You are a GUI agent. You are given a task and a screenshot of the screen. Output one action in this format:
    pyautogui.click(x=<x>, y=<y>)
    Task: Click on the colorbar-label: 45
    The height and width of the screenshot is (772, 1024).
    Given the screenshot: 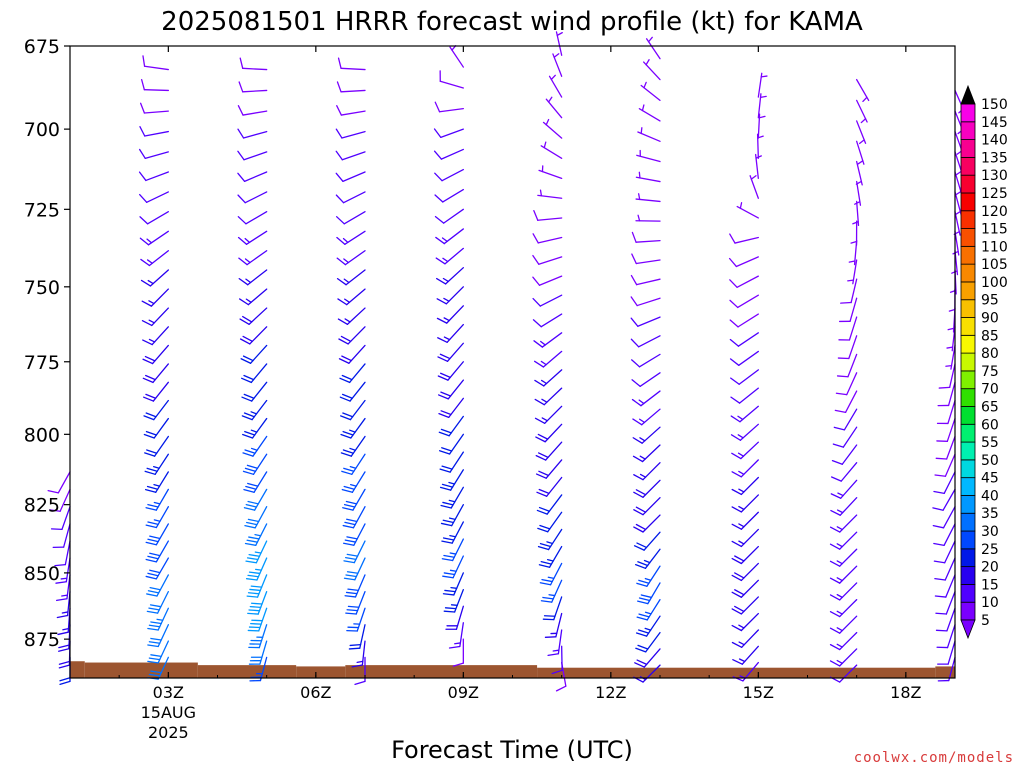 What is the action you would take?
    pyautogui.click(x=990, y=479)
    